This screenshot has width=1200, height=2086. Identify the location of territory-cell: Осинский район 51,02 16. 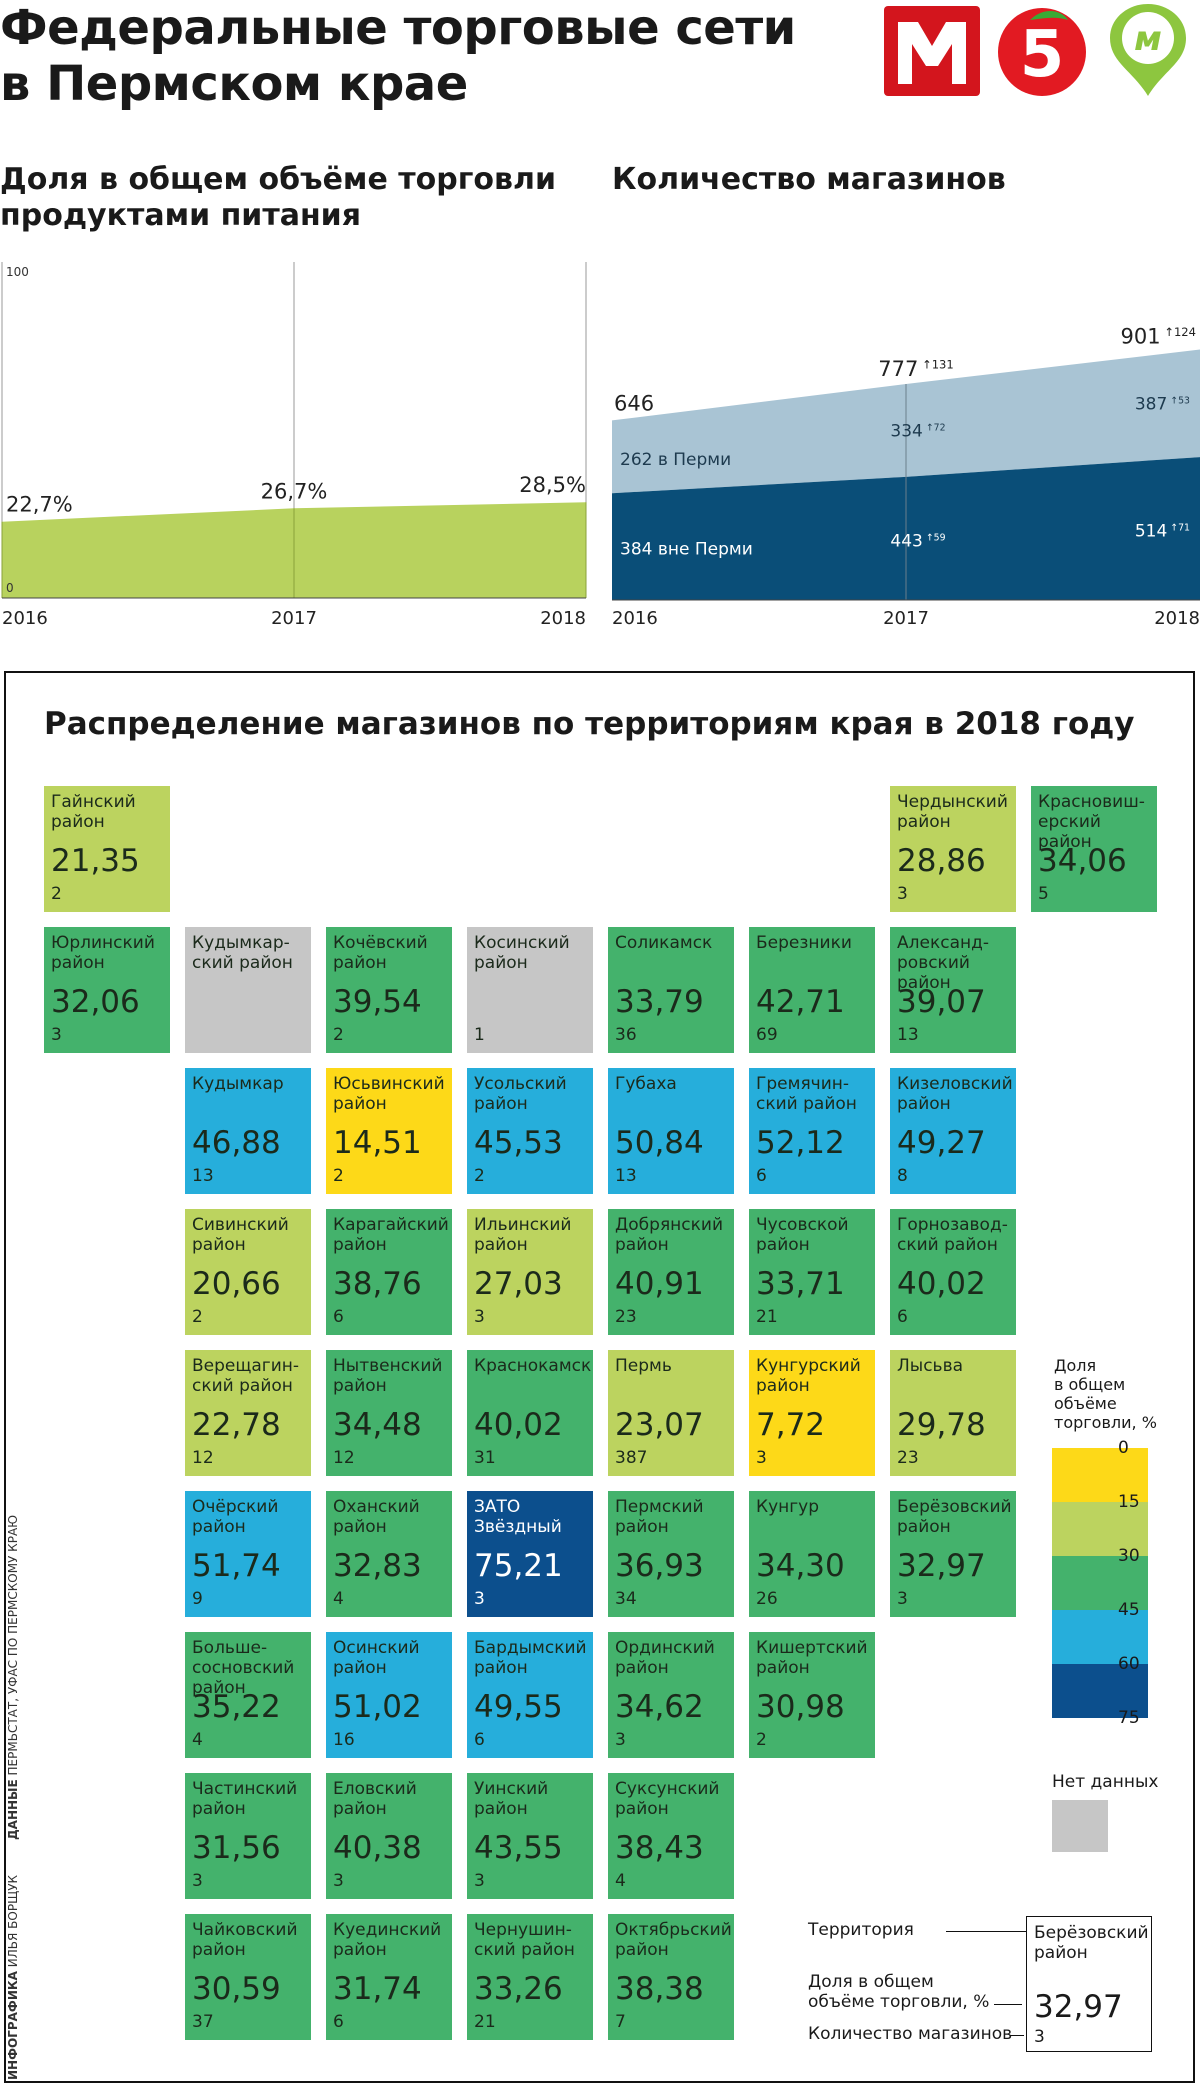
(389, 1695).